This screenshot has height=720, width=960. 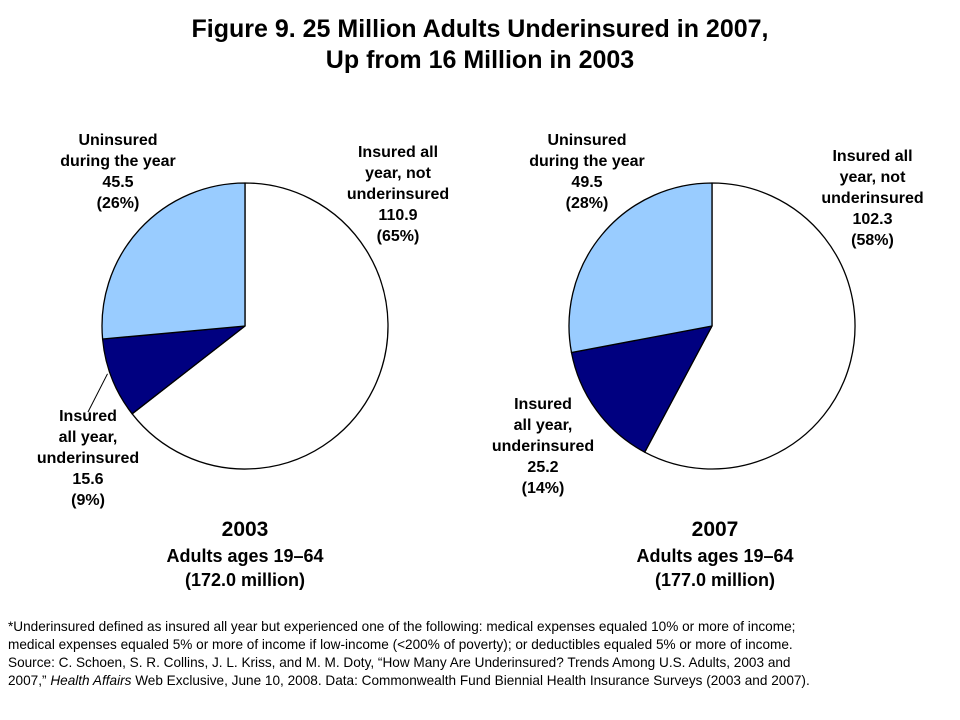 I want to click on pie-2003-slice-insured-not-underinsured, so click(x=260, y=326).